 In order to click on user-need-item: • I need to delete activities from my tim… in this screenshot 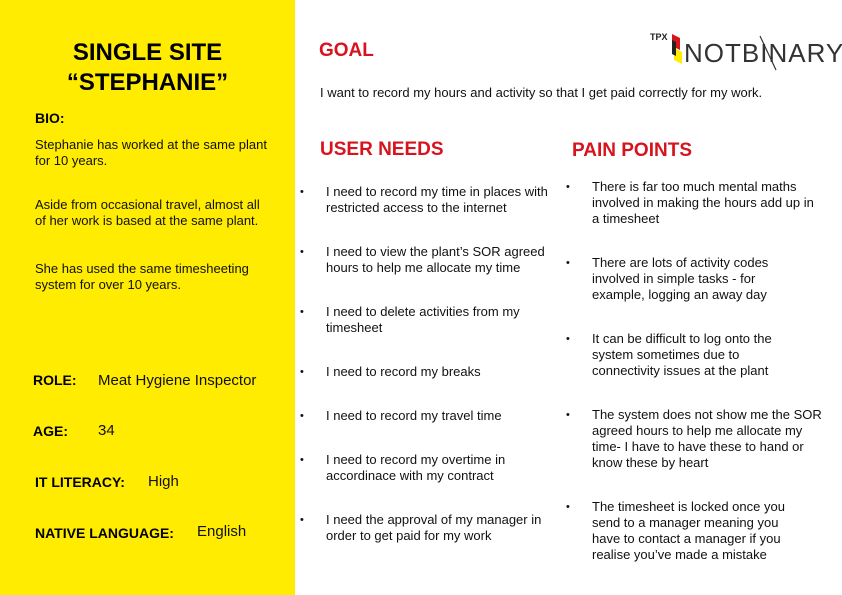, I will do `click(410, 319)`.